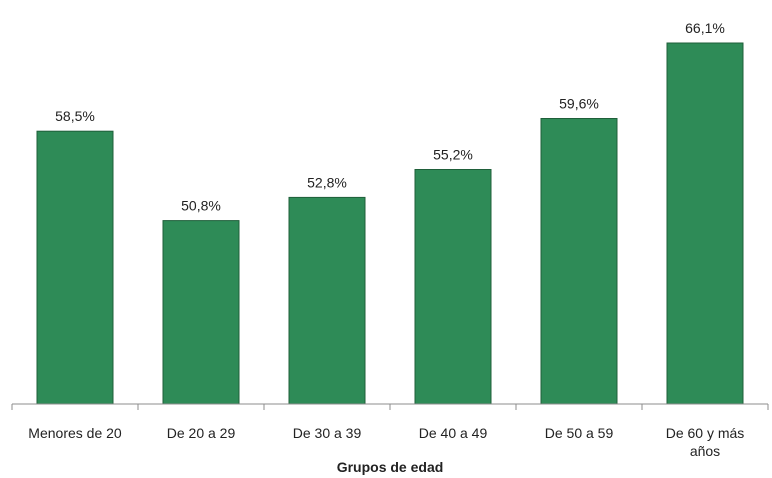 This screenshot has width=772, height=478. Describe the element at coordinates (201, 206) in the screenshot. I see `data-label-2: 50,8%` at that location.